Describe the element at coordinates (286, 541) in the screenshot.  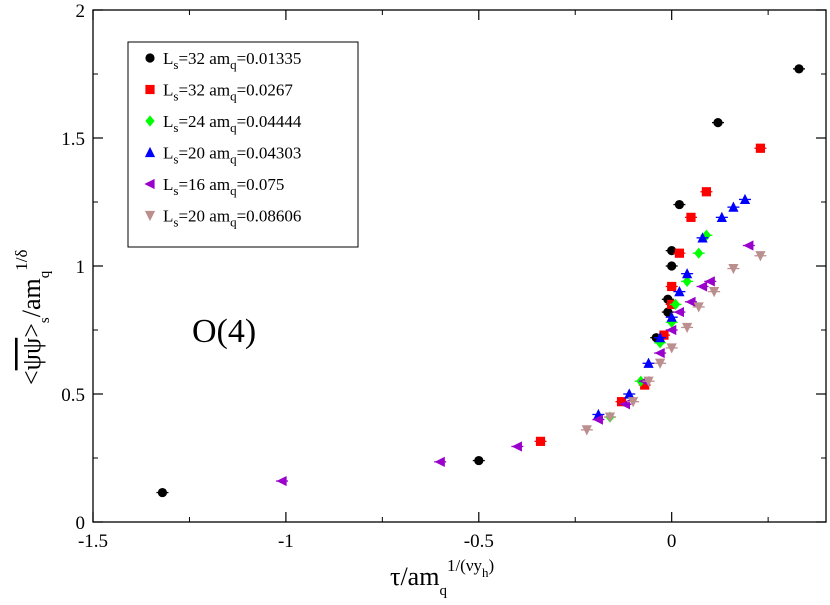
I see `x-tick-label: -1` at that location.